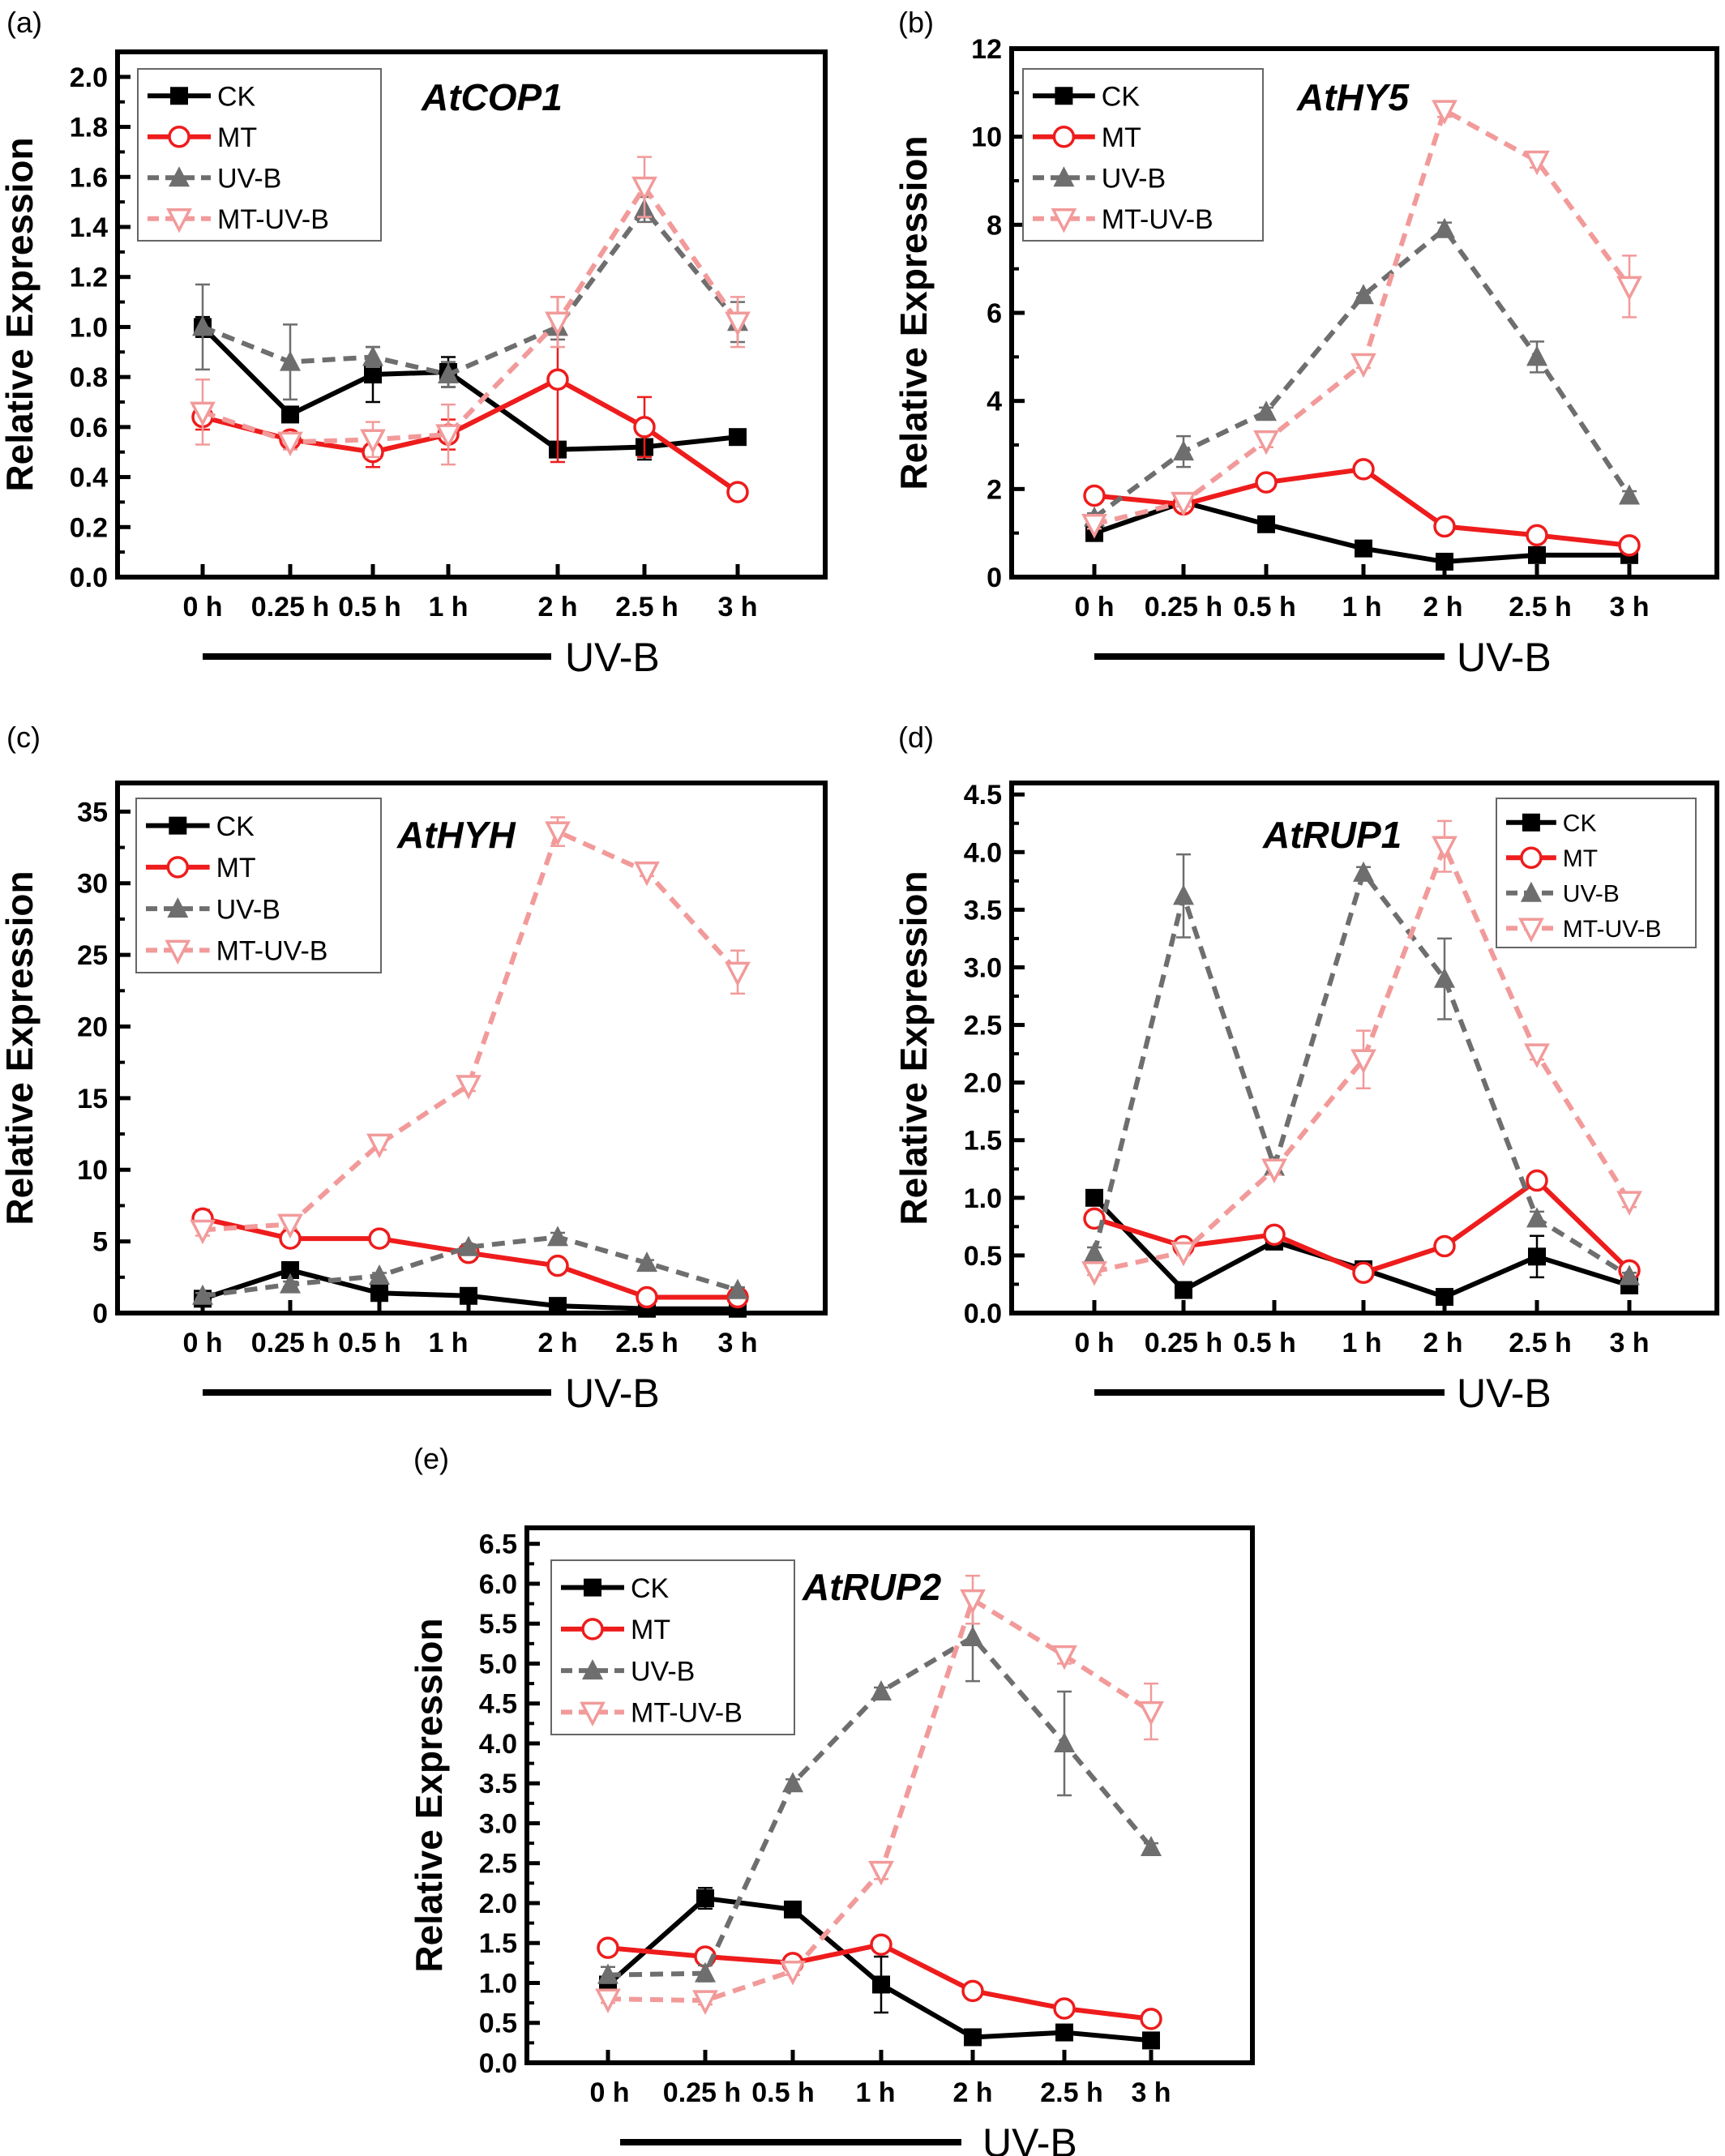  What do you see at coordinates (20, 314) in the screenshot?
I see `y-axis-label: Relative Expression` at bounding box center [20, 314].